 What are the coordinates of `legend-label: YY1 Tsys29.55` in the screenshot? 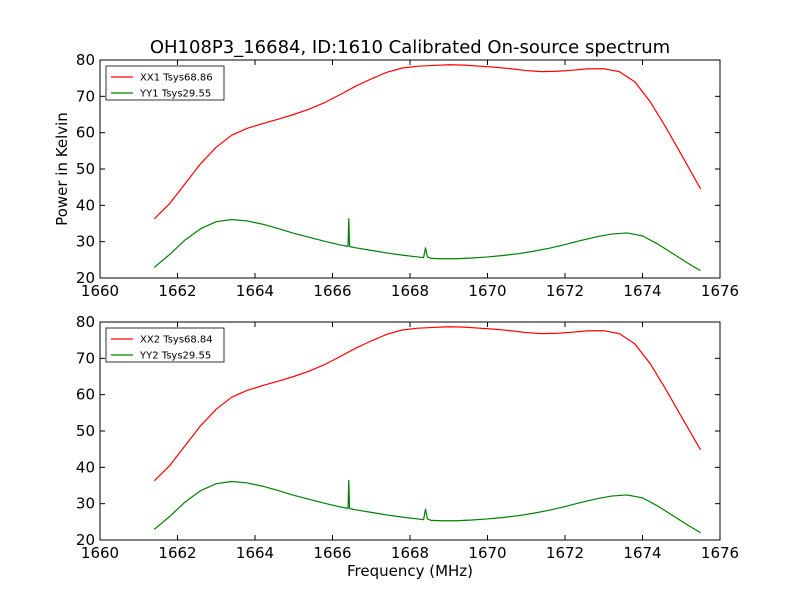 It's located at (175, 94).